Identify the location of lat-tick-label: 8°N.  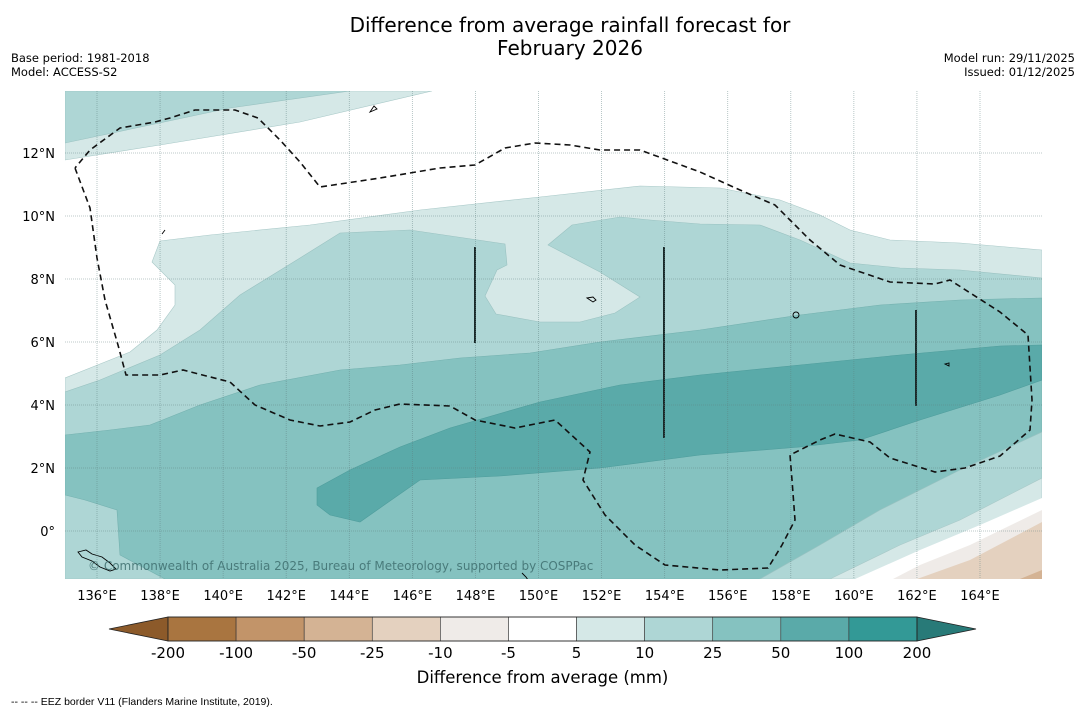
(43, 280).